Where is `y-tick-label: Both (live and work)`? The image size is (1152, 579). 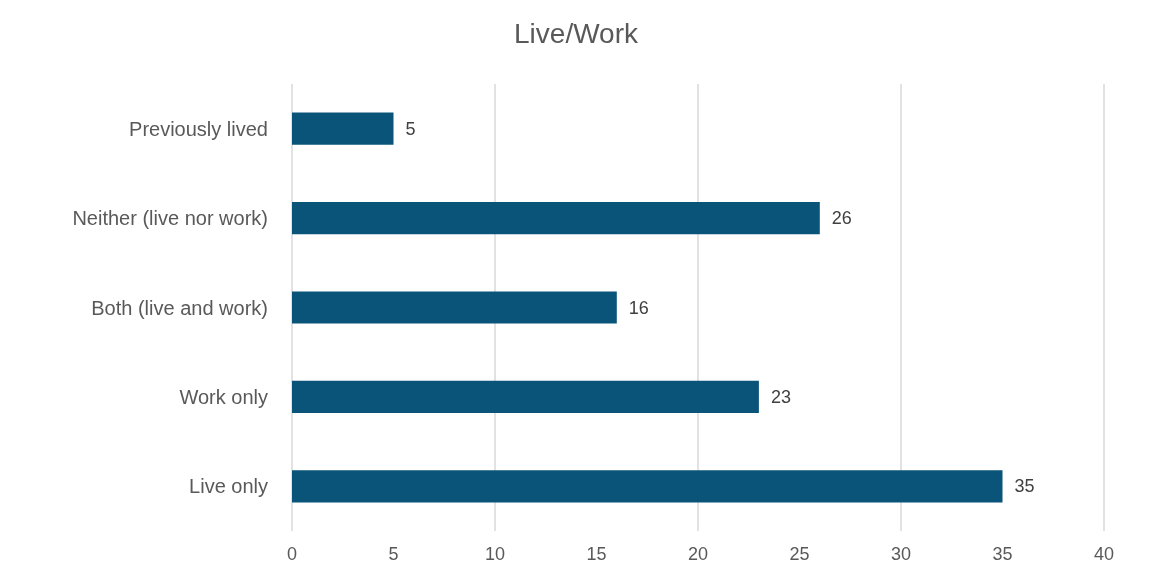 y-tick-label: Both (live and work) is located at coordinates (179, 307).